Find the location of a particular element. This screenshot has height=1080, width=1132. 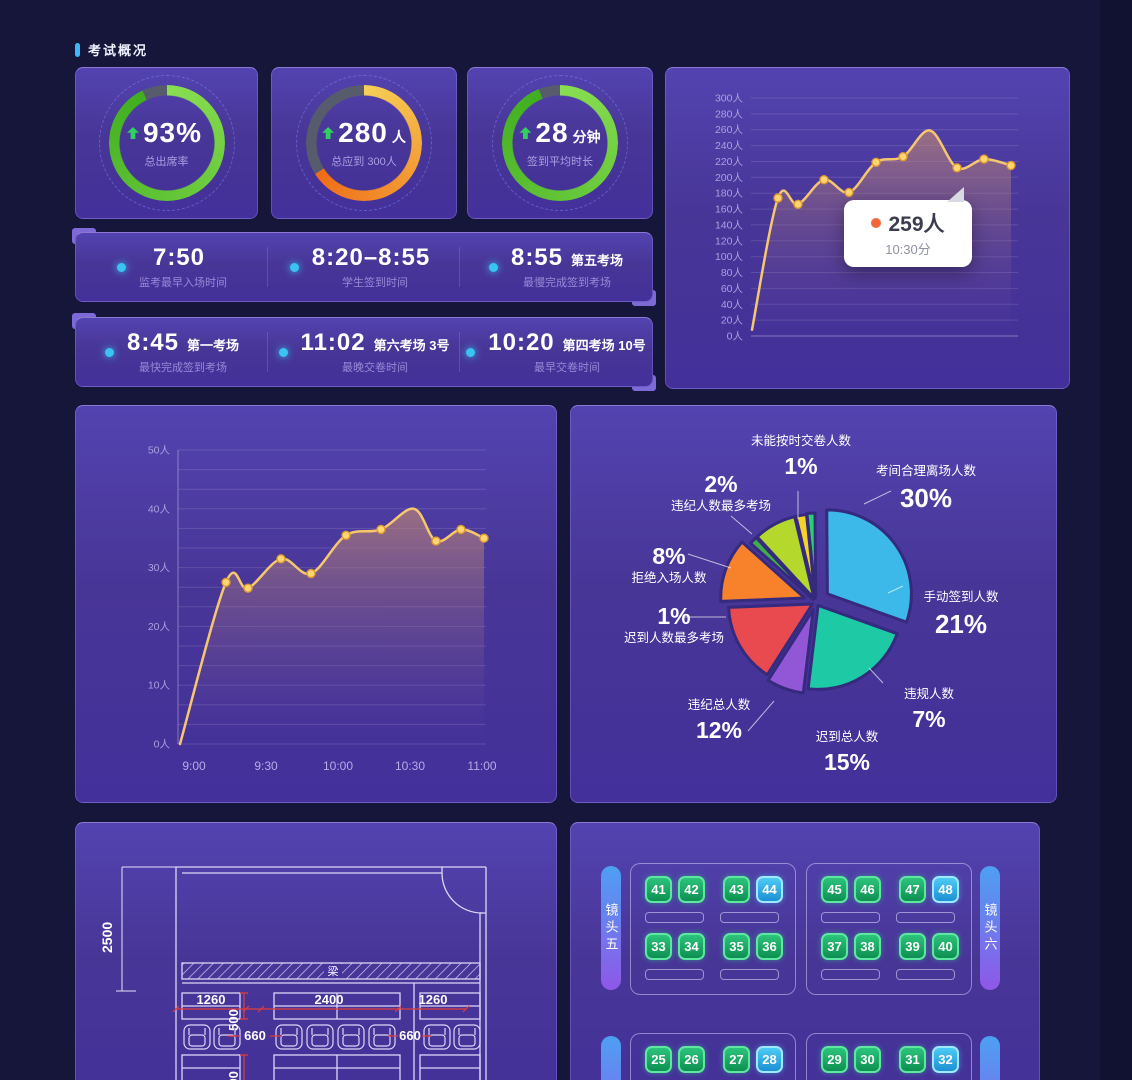

pie-label-1: 考间合理离场人数 30% is located at coordinates (926, 489).